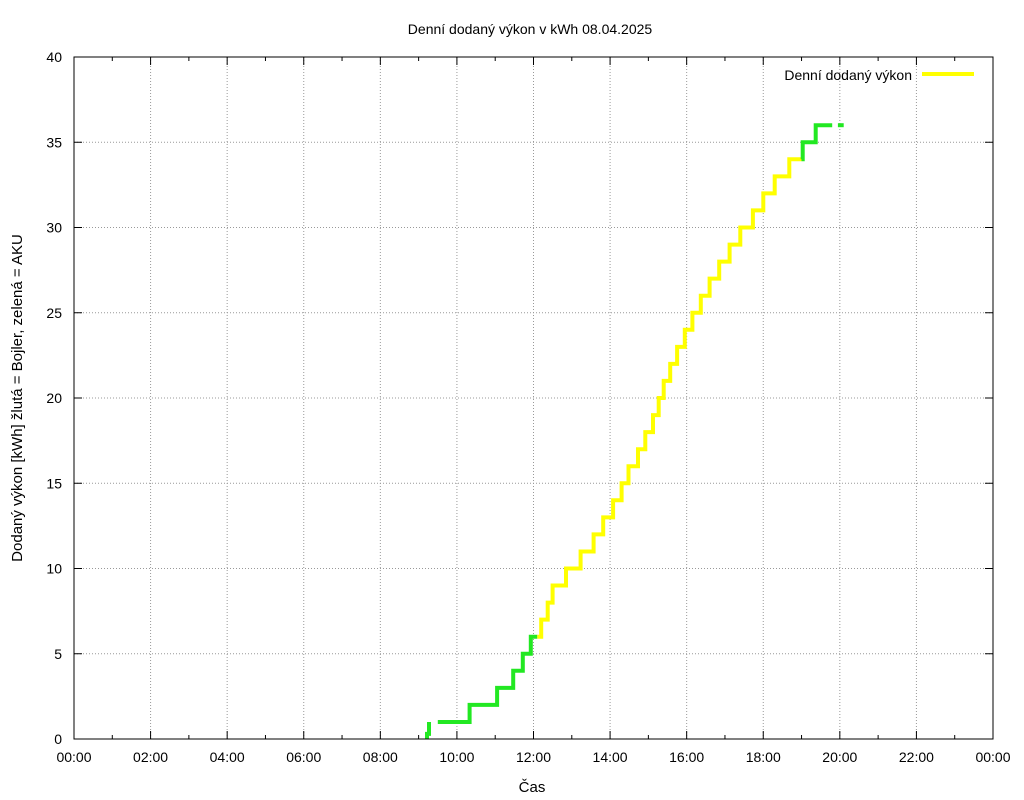 The image size is (1024, 800). What do you see at coordinates (150, 757) in the screenshot?
I see `x-tick-label: 02:00` at bounding box center [150, 757].